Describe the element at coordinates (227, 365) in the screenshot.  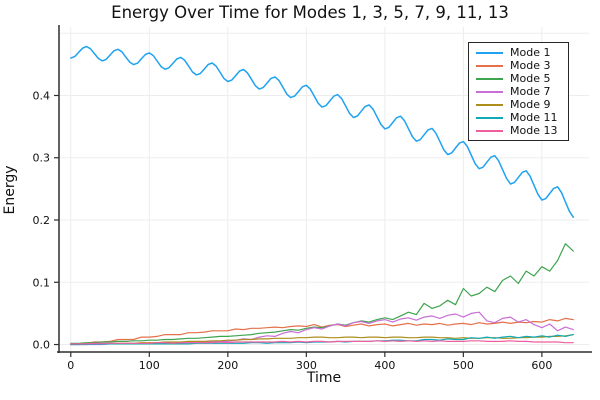
I see `x-tick-label: 200` at that location.